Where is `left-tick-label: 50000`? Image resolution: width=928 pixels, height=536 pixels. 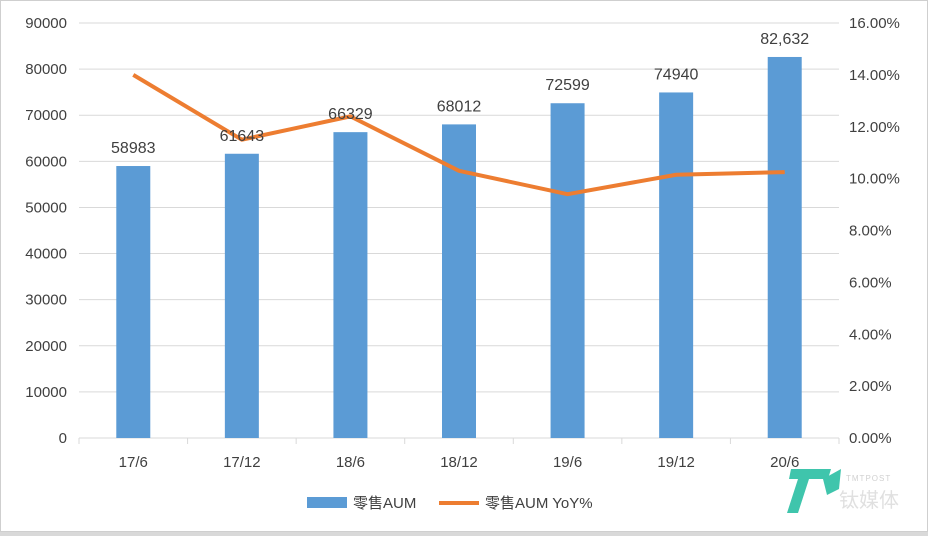 left-tick-label: 50000 is located at coordinates (46, 207).